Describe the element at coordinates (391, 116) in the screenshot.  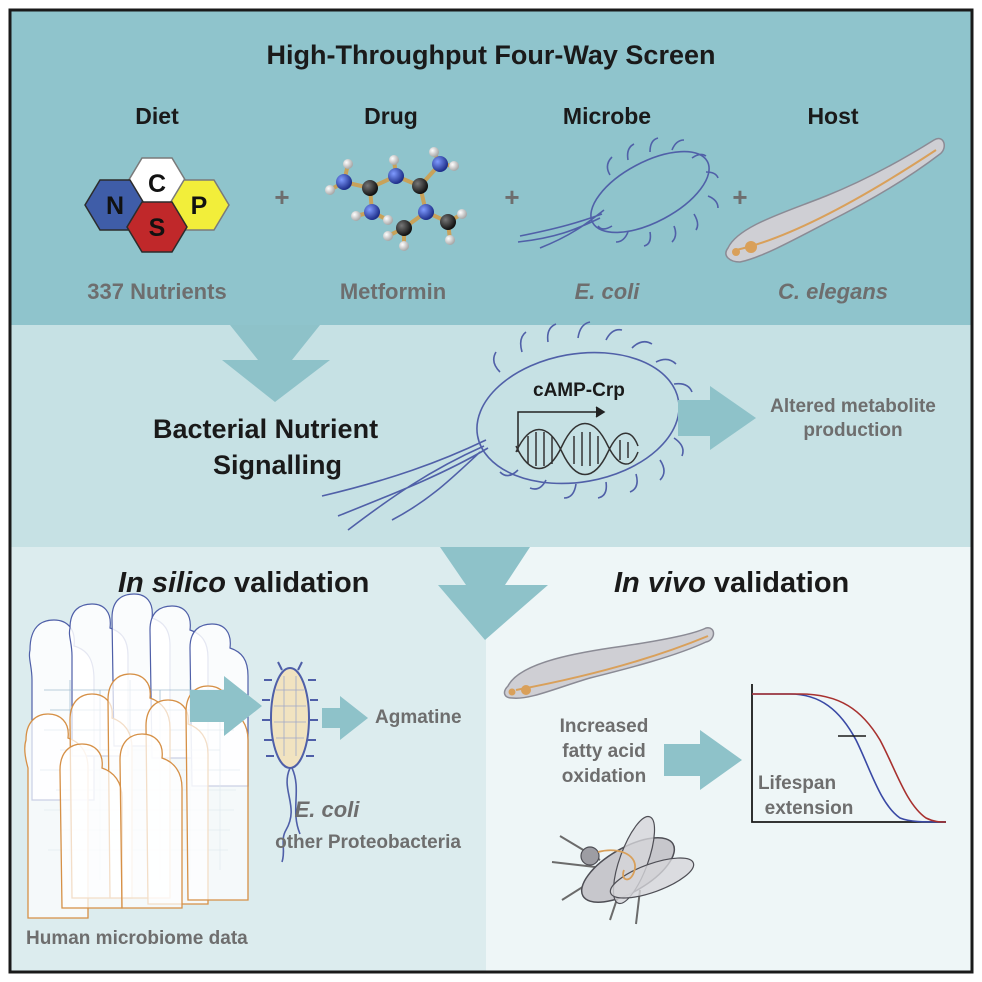
I see `column-header-drug: Drug` at that location.